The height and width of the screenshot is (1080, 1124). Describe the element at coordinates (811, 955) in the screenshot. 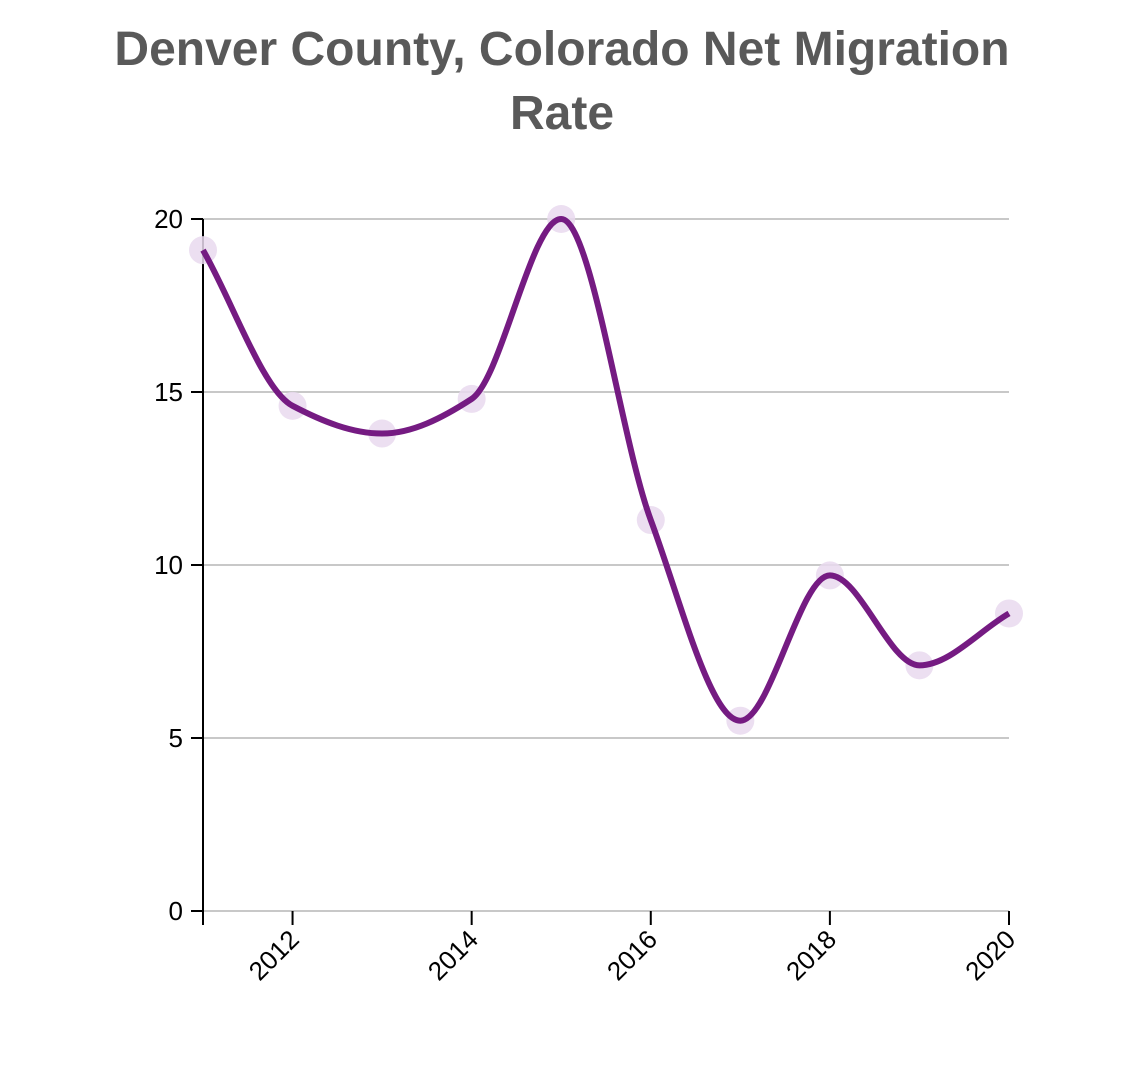

I see `x-tick-label-2018: 2018` at that location.